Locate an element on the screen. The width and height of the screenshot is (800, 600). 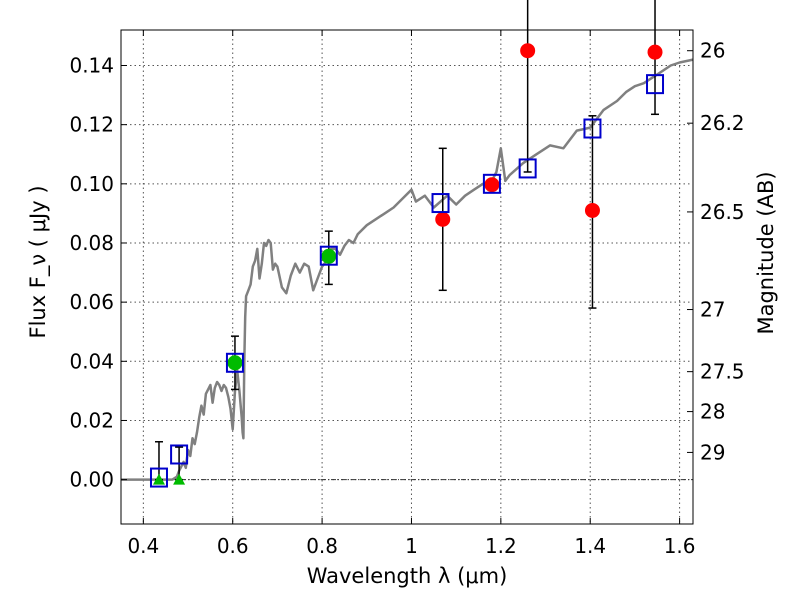
y-tick-label: 0.10 is located at coordinates (91, 184).